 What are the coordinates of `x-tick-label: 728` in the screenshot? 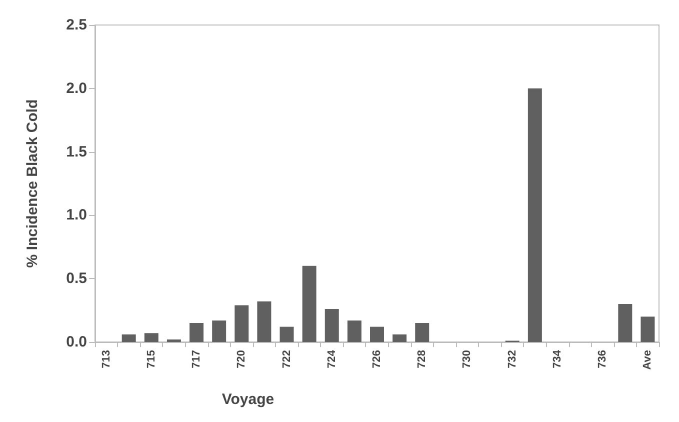 It's located at (422, 359).